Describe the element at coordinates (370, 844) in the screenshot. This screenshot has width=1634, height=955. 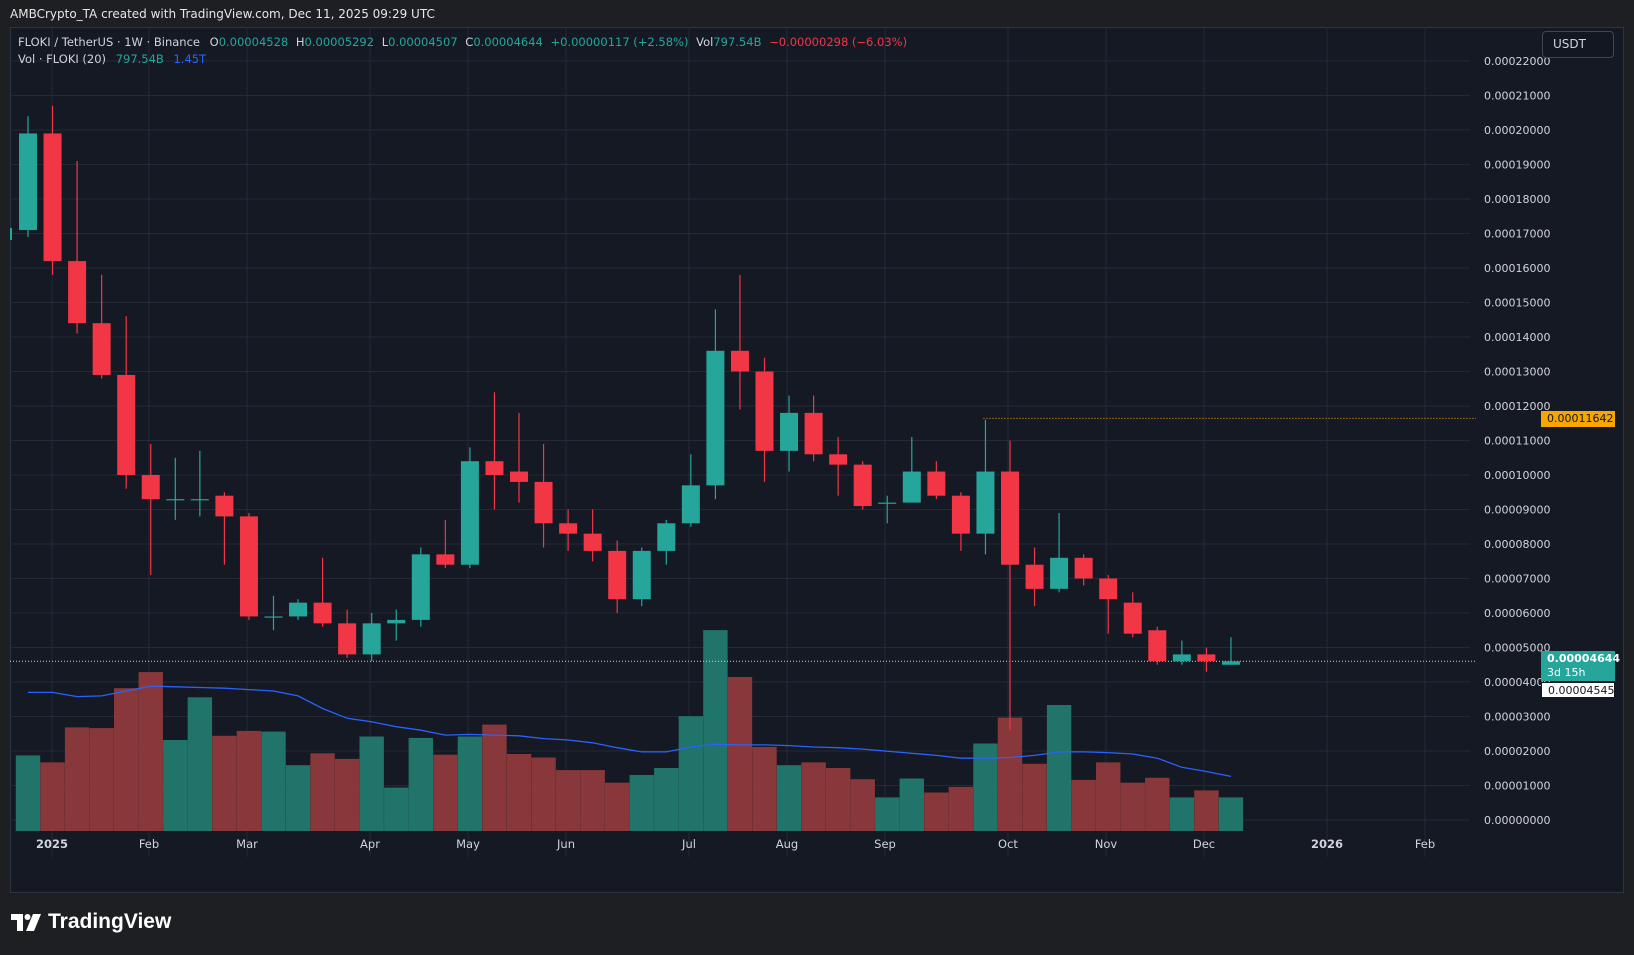
I see `time-axis-label: Apr` at that location.